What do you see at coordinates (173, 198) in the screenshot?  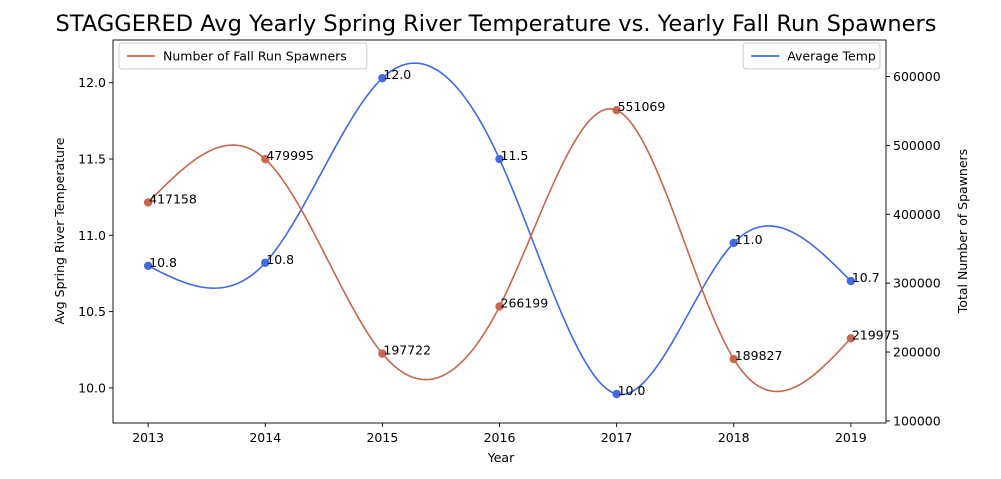 I see `spawners-data-label: 417158` at bounding box center [173, 198].